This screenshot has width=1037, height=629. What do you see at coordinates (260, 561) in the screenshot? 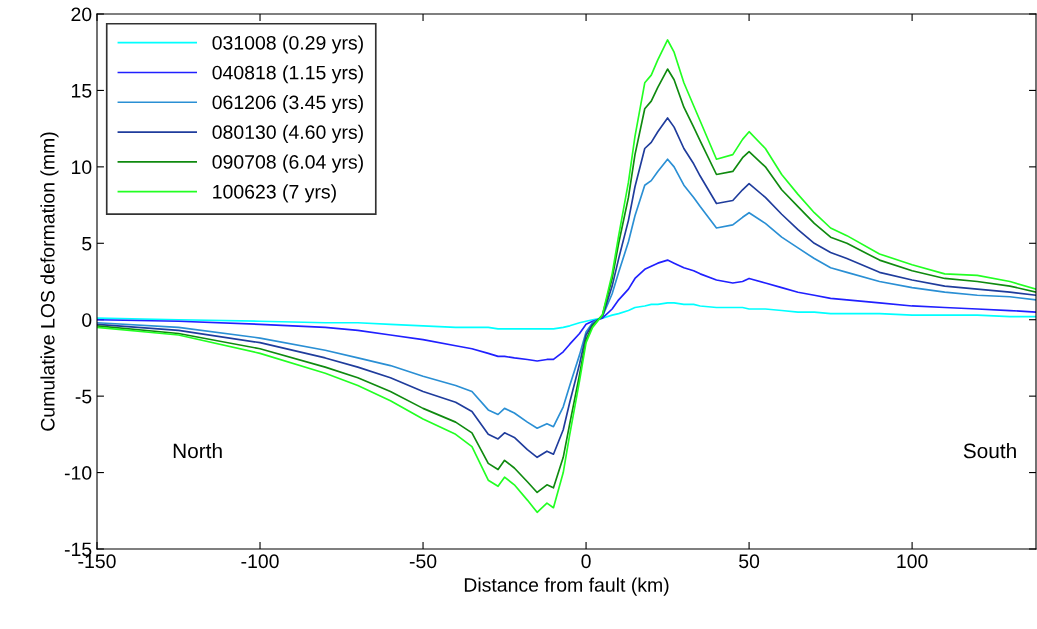
I see `x-tick-label: -100` at bounding box center [260, 561].